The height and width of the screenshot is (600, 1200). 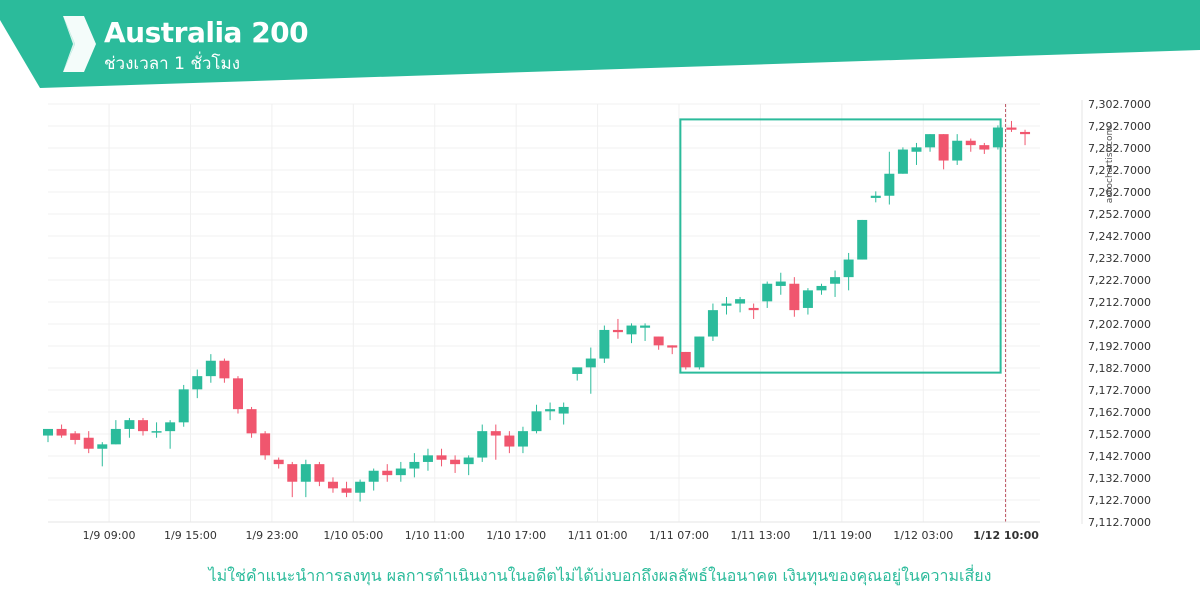 What do you see at coordinates (760, 535) in the screenshot?
I see `x-tick-label: 1/11 13:00` at bounding box center [760, 535].